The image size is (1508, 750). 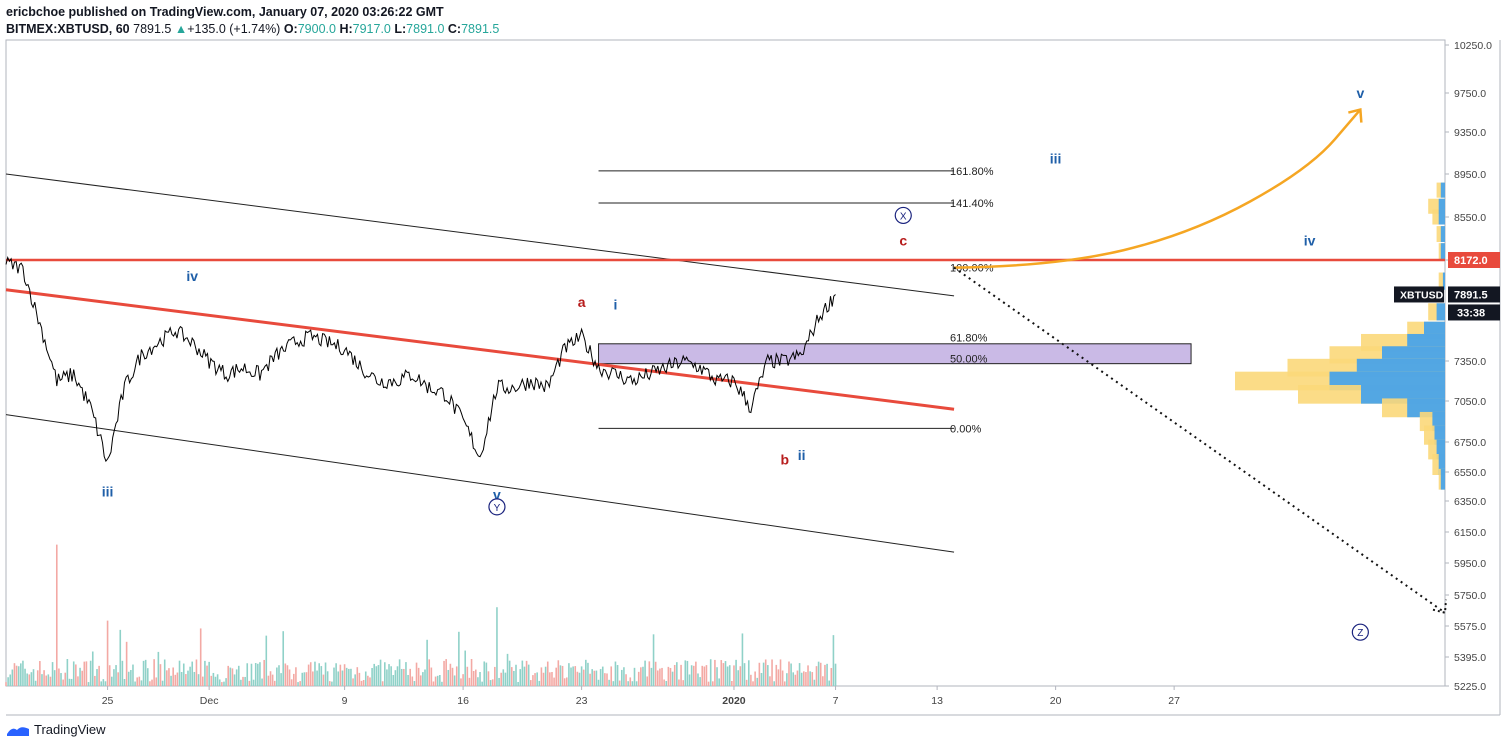 What do you see at coordinates (1471, 261) in the screenshot?
I see `resistance-price-label: 8172.0` at bounding box center [1471, 261].